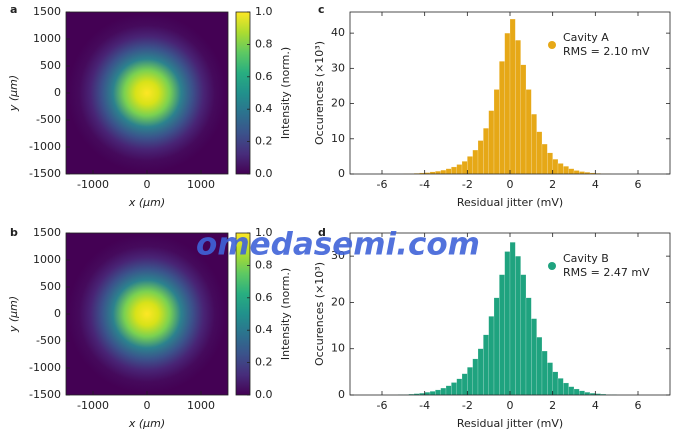  What do you see at coordinates (552, 266) in the screenshot?
I see `legend-marker` at bounding box center [552, 266].